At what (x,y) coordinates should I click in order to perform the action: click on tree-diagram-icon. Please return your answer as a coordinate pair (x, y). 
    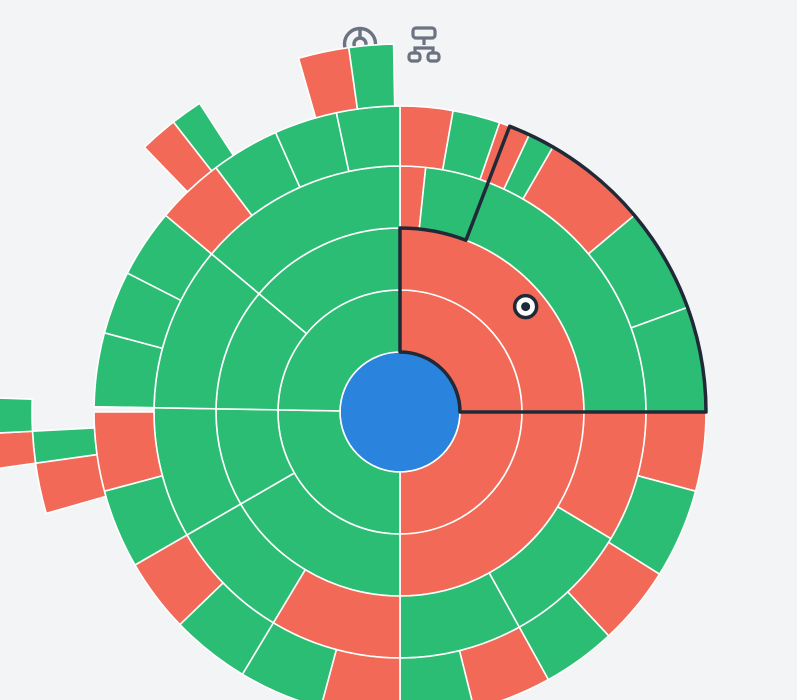
    Looking at the image, I should click on (424, 44).